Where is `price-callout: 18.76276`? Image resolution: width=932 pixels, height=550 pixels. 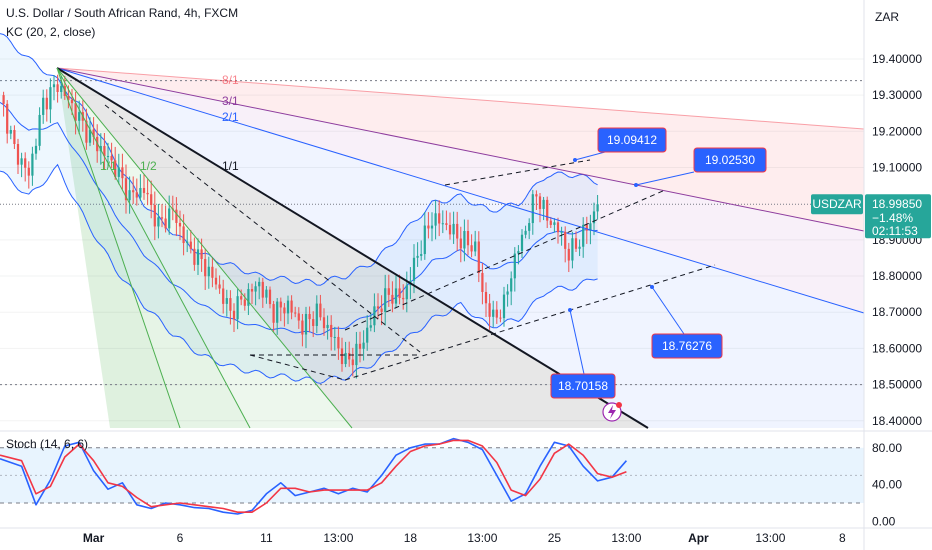
price-callout: 18.76276 is located at coordinates (686, 322).